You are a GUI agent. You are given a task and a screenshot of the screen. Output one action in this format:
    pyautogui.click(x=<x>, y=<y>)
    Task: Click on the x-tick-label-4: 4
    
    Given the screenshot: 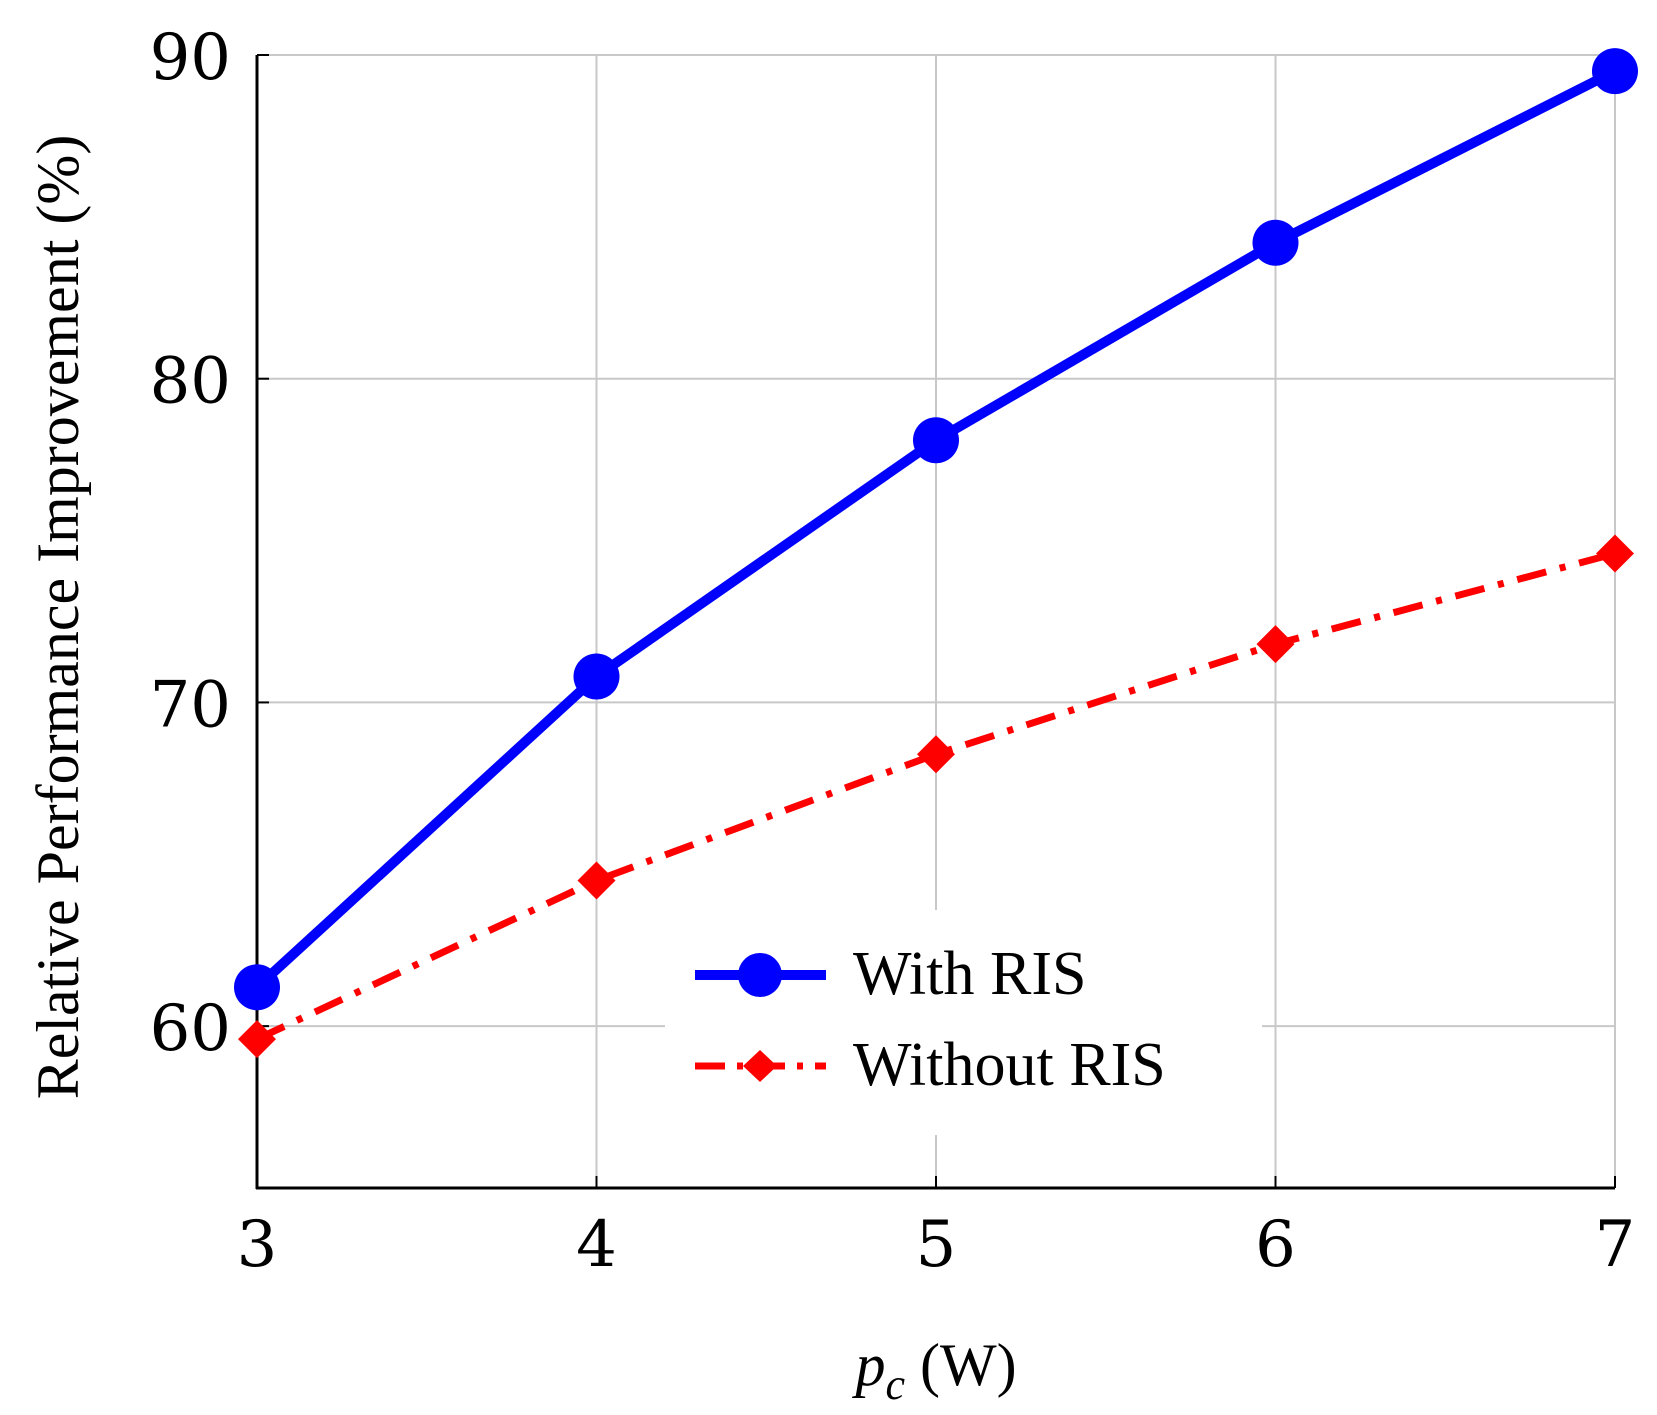 What is the action you would take?
    pyautogui.click(x=596, y=1245)
    